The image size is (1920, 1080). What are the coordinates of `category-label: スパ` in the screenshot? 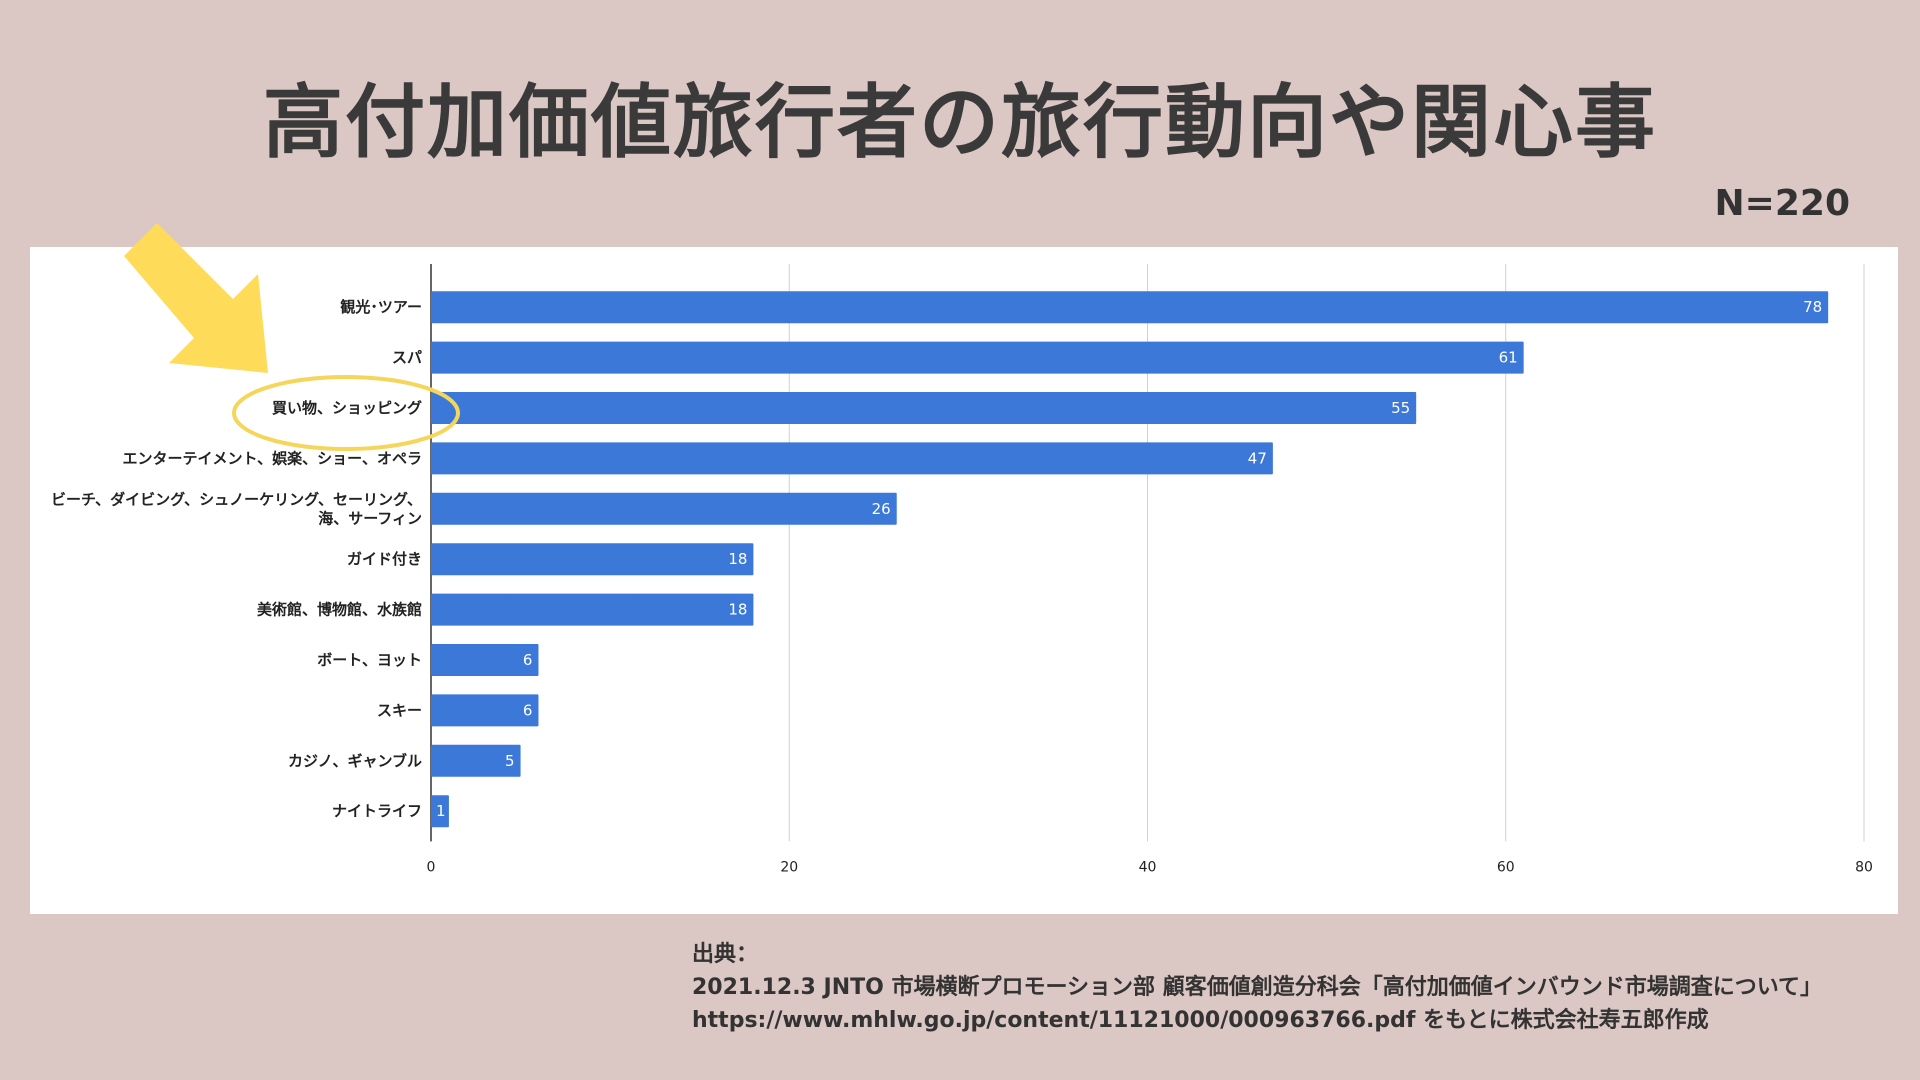 It's located at (407, 358).